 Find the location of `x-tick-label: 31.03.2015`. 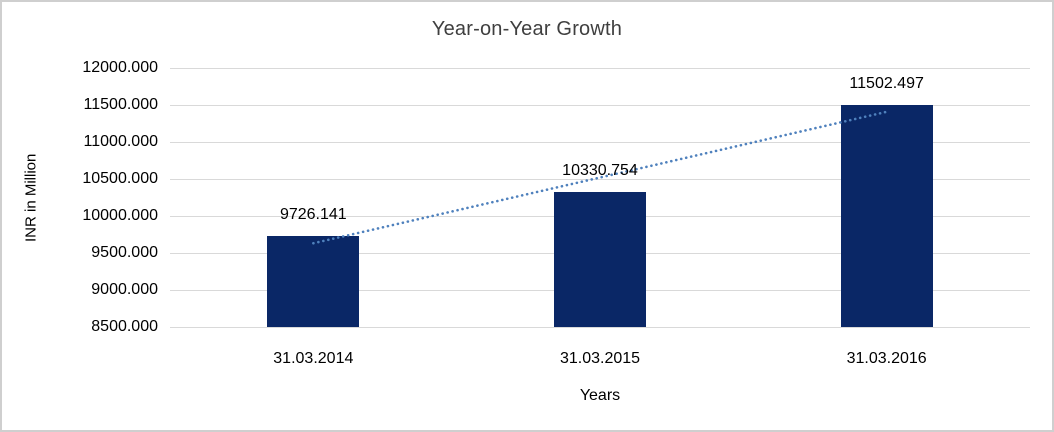

x-tick-label: 31.03.2015 is located at coordinates (600, 358).